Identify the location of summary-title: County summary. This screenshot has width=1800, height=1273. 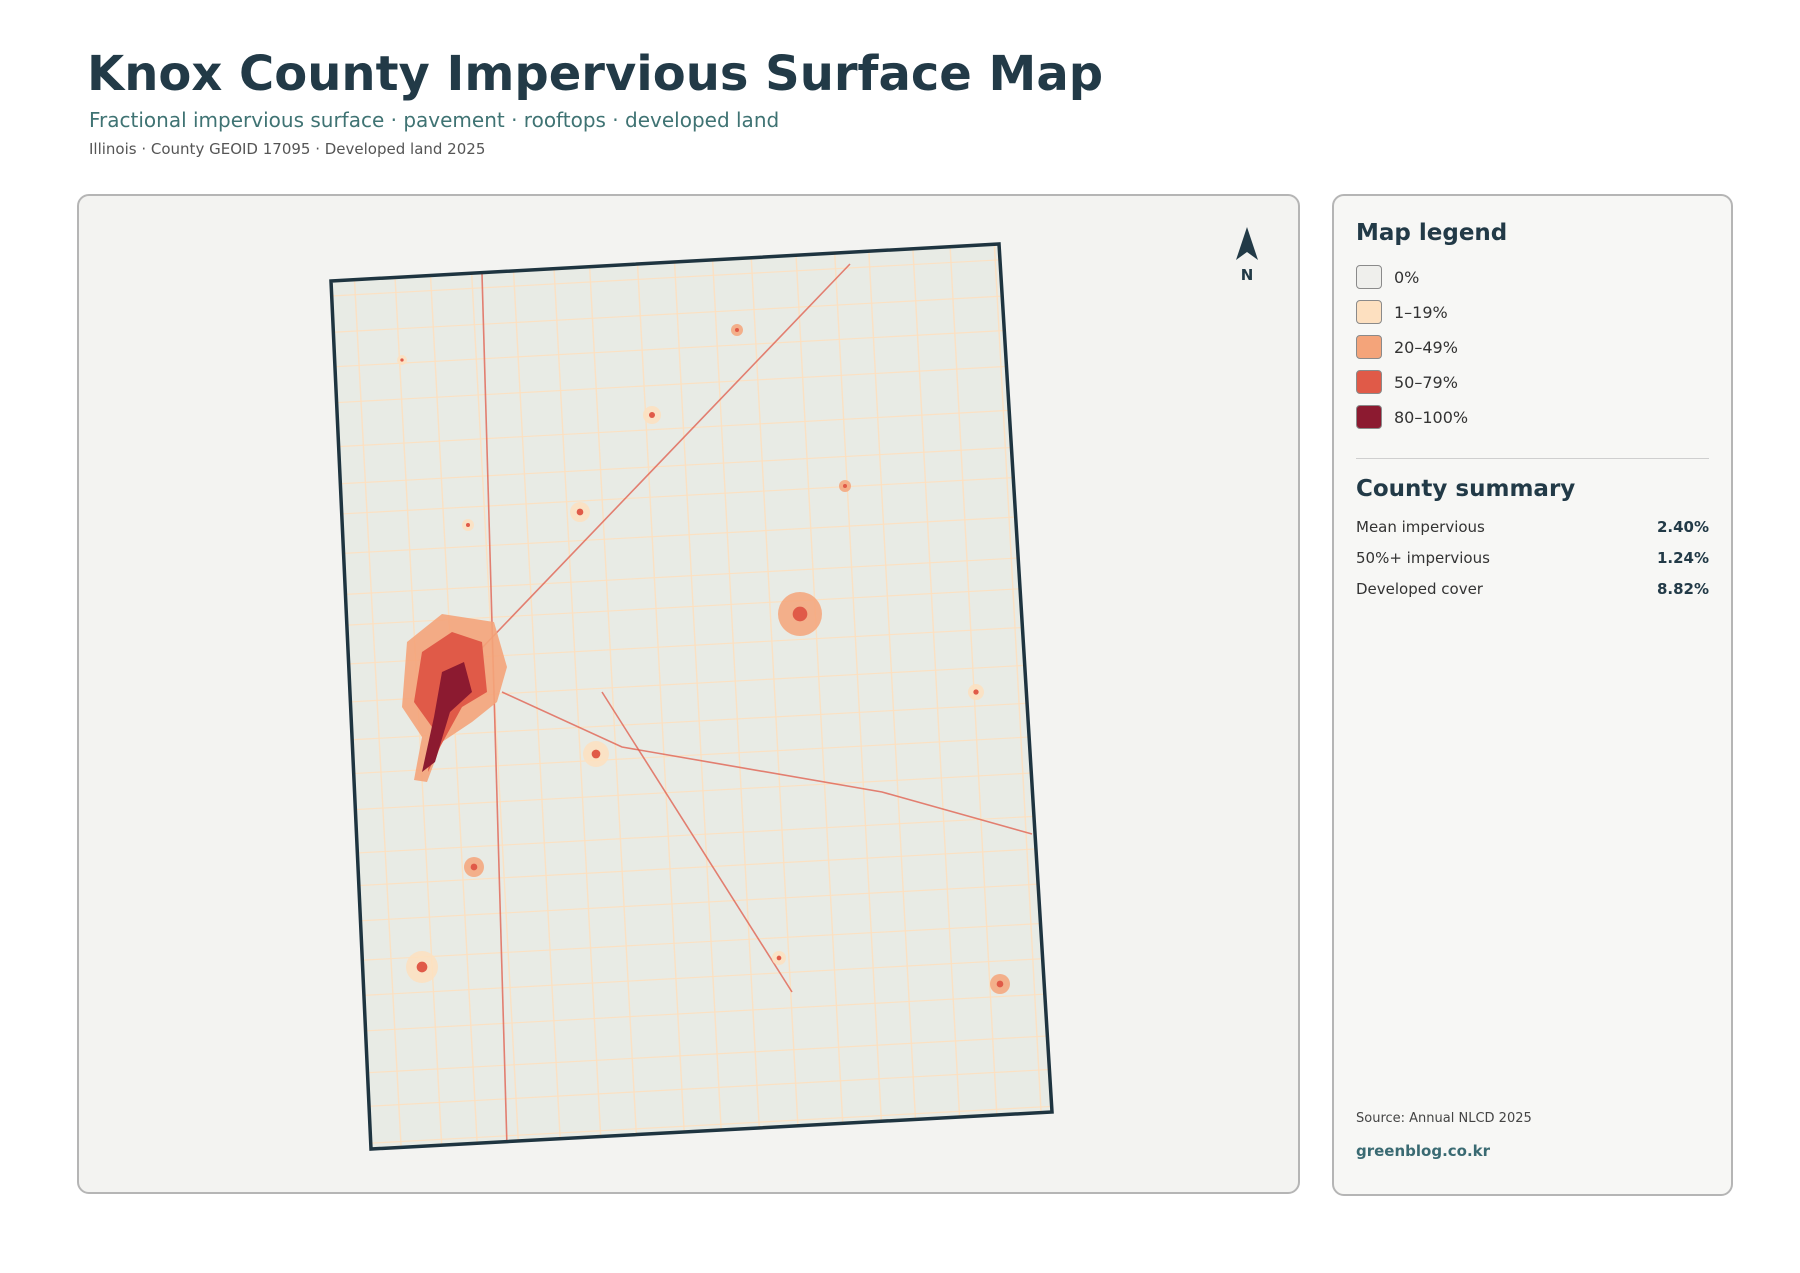
(1466, 489).